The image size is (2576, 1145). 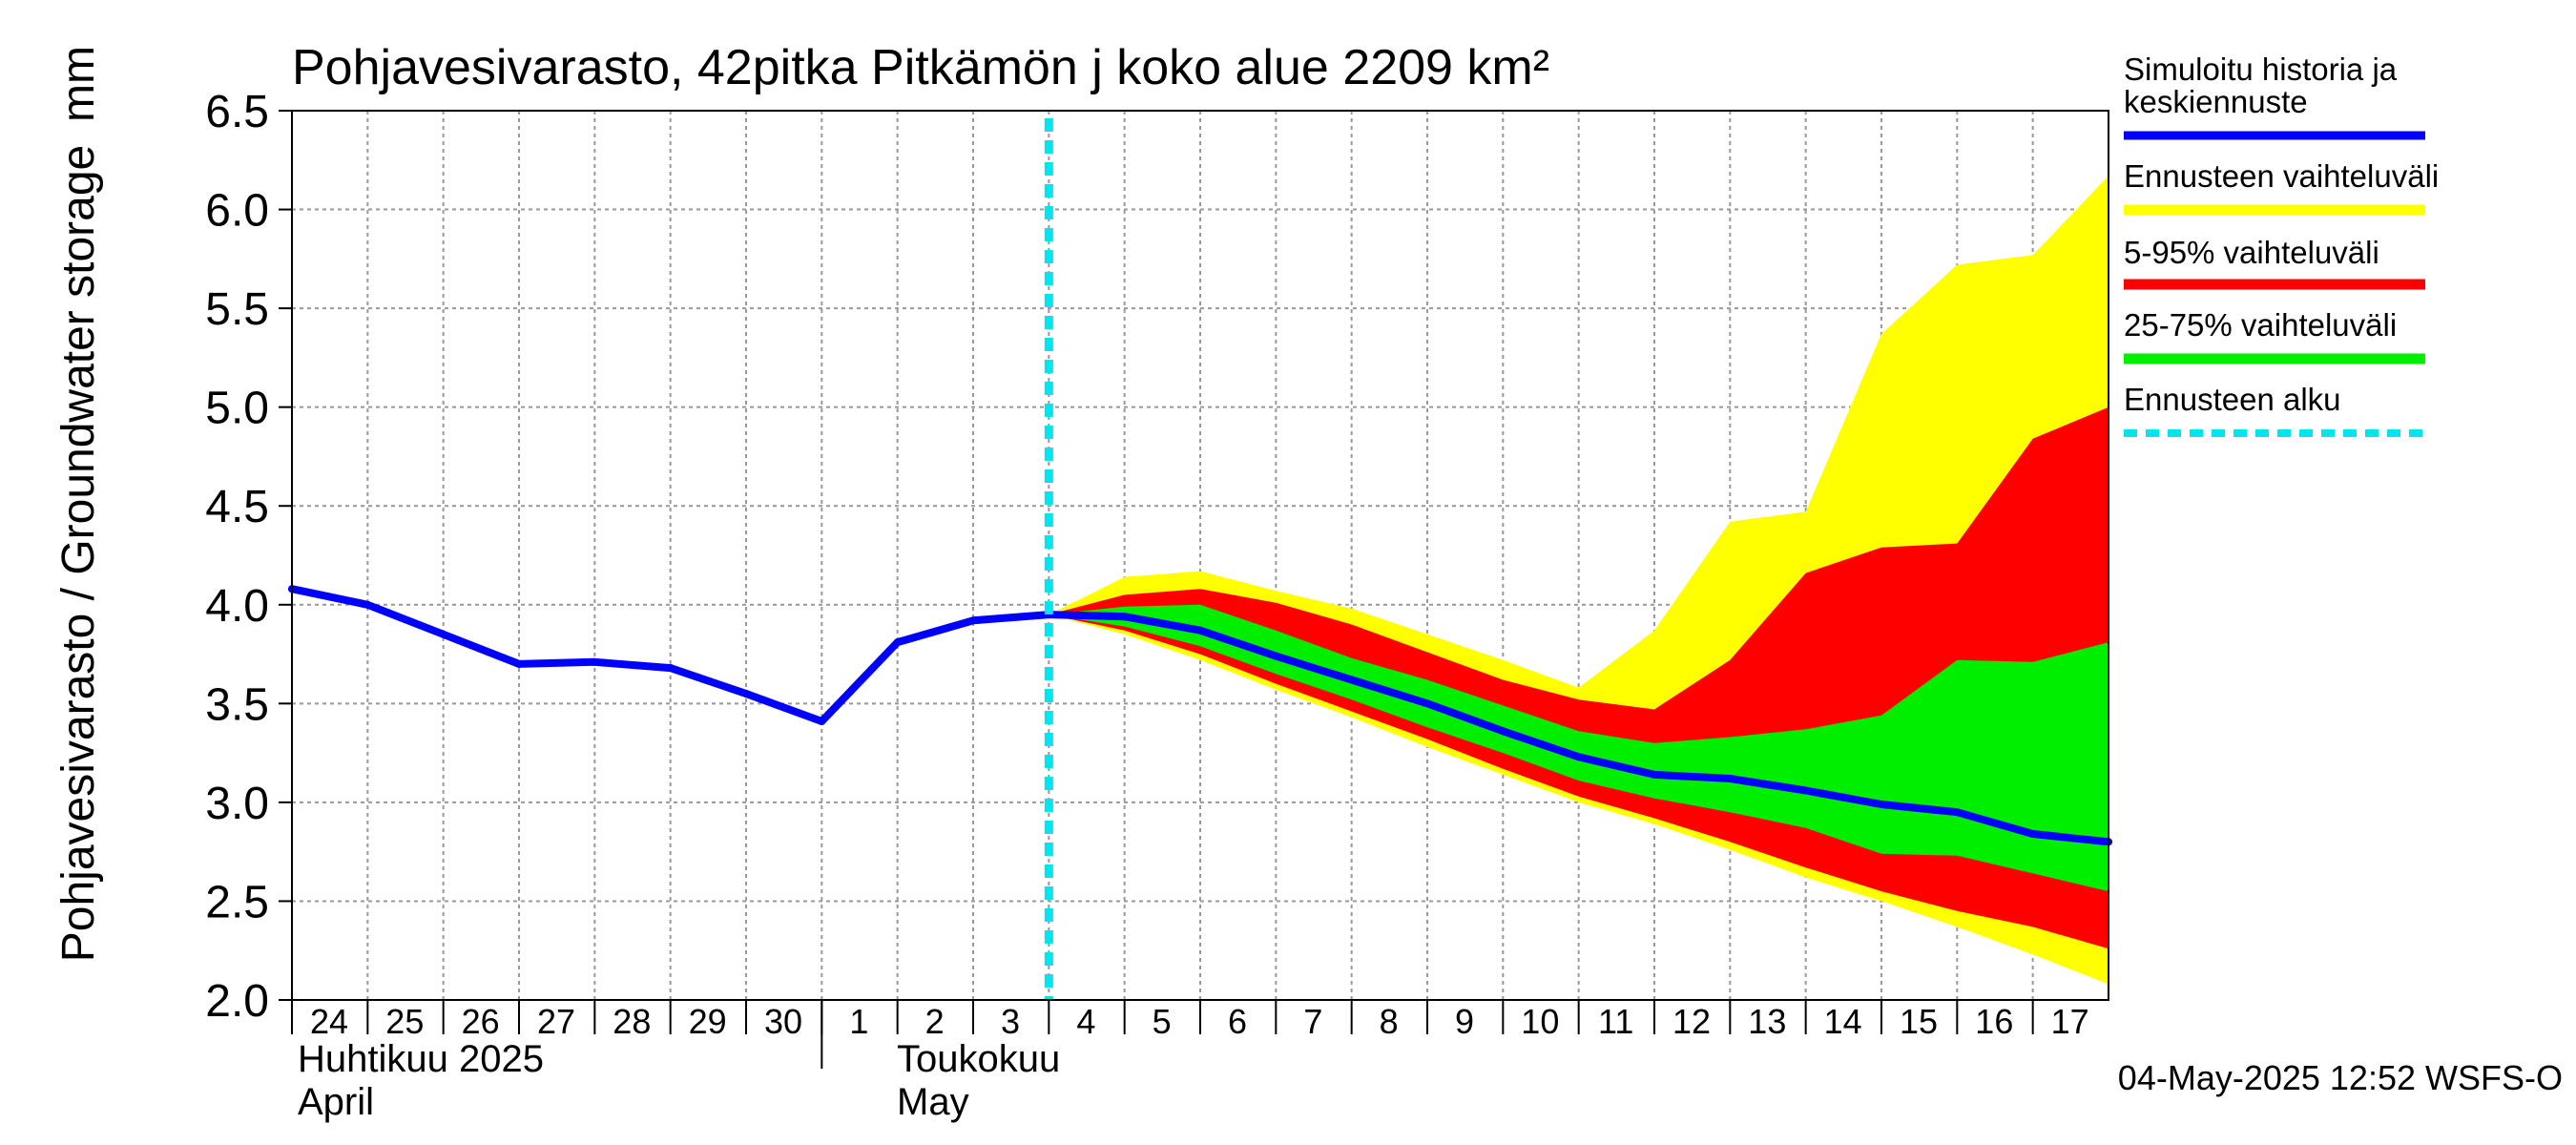 What do you see at coordinates (1691, 1022) in the screenshot?
I see `x-tick-label: 12` at bounding box center [1691, 1022].